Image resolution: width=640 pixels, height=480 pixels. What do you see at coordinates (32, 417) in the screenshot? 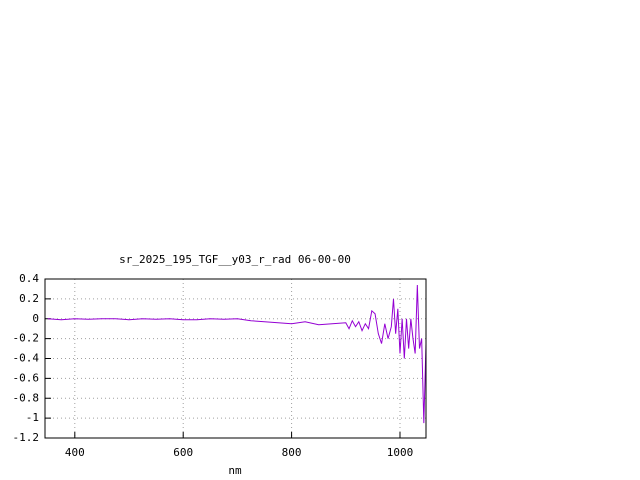
I see `y-tick-label: -1` at bounding box center [32, 417].